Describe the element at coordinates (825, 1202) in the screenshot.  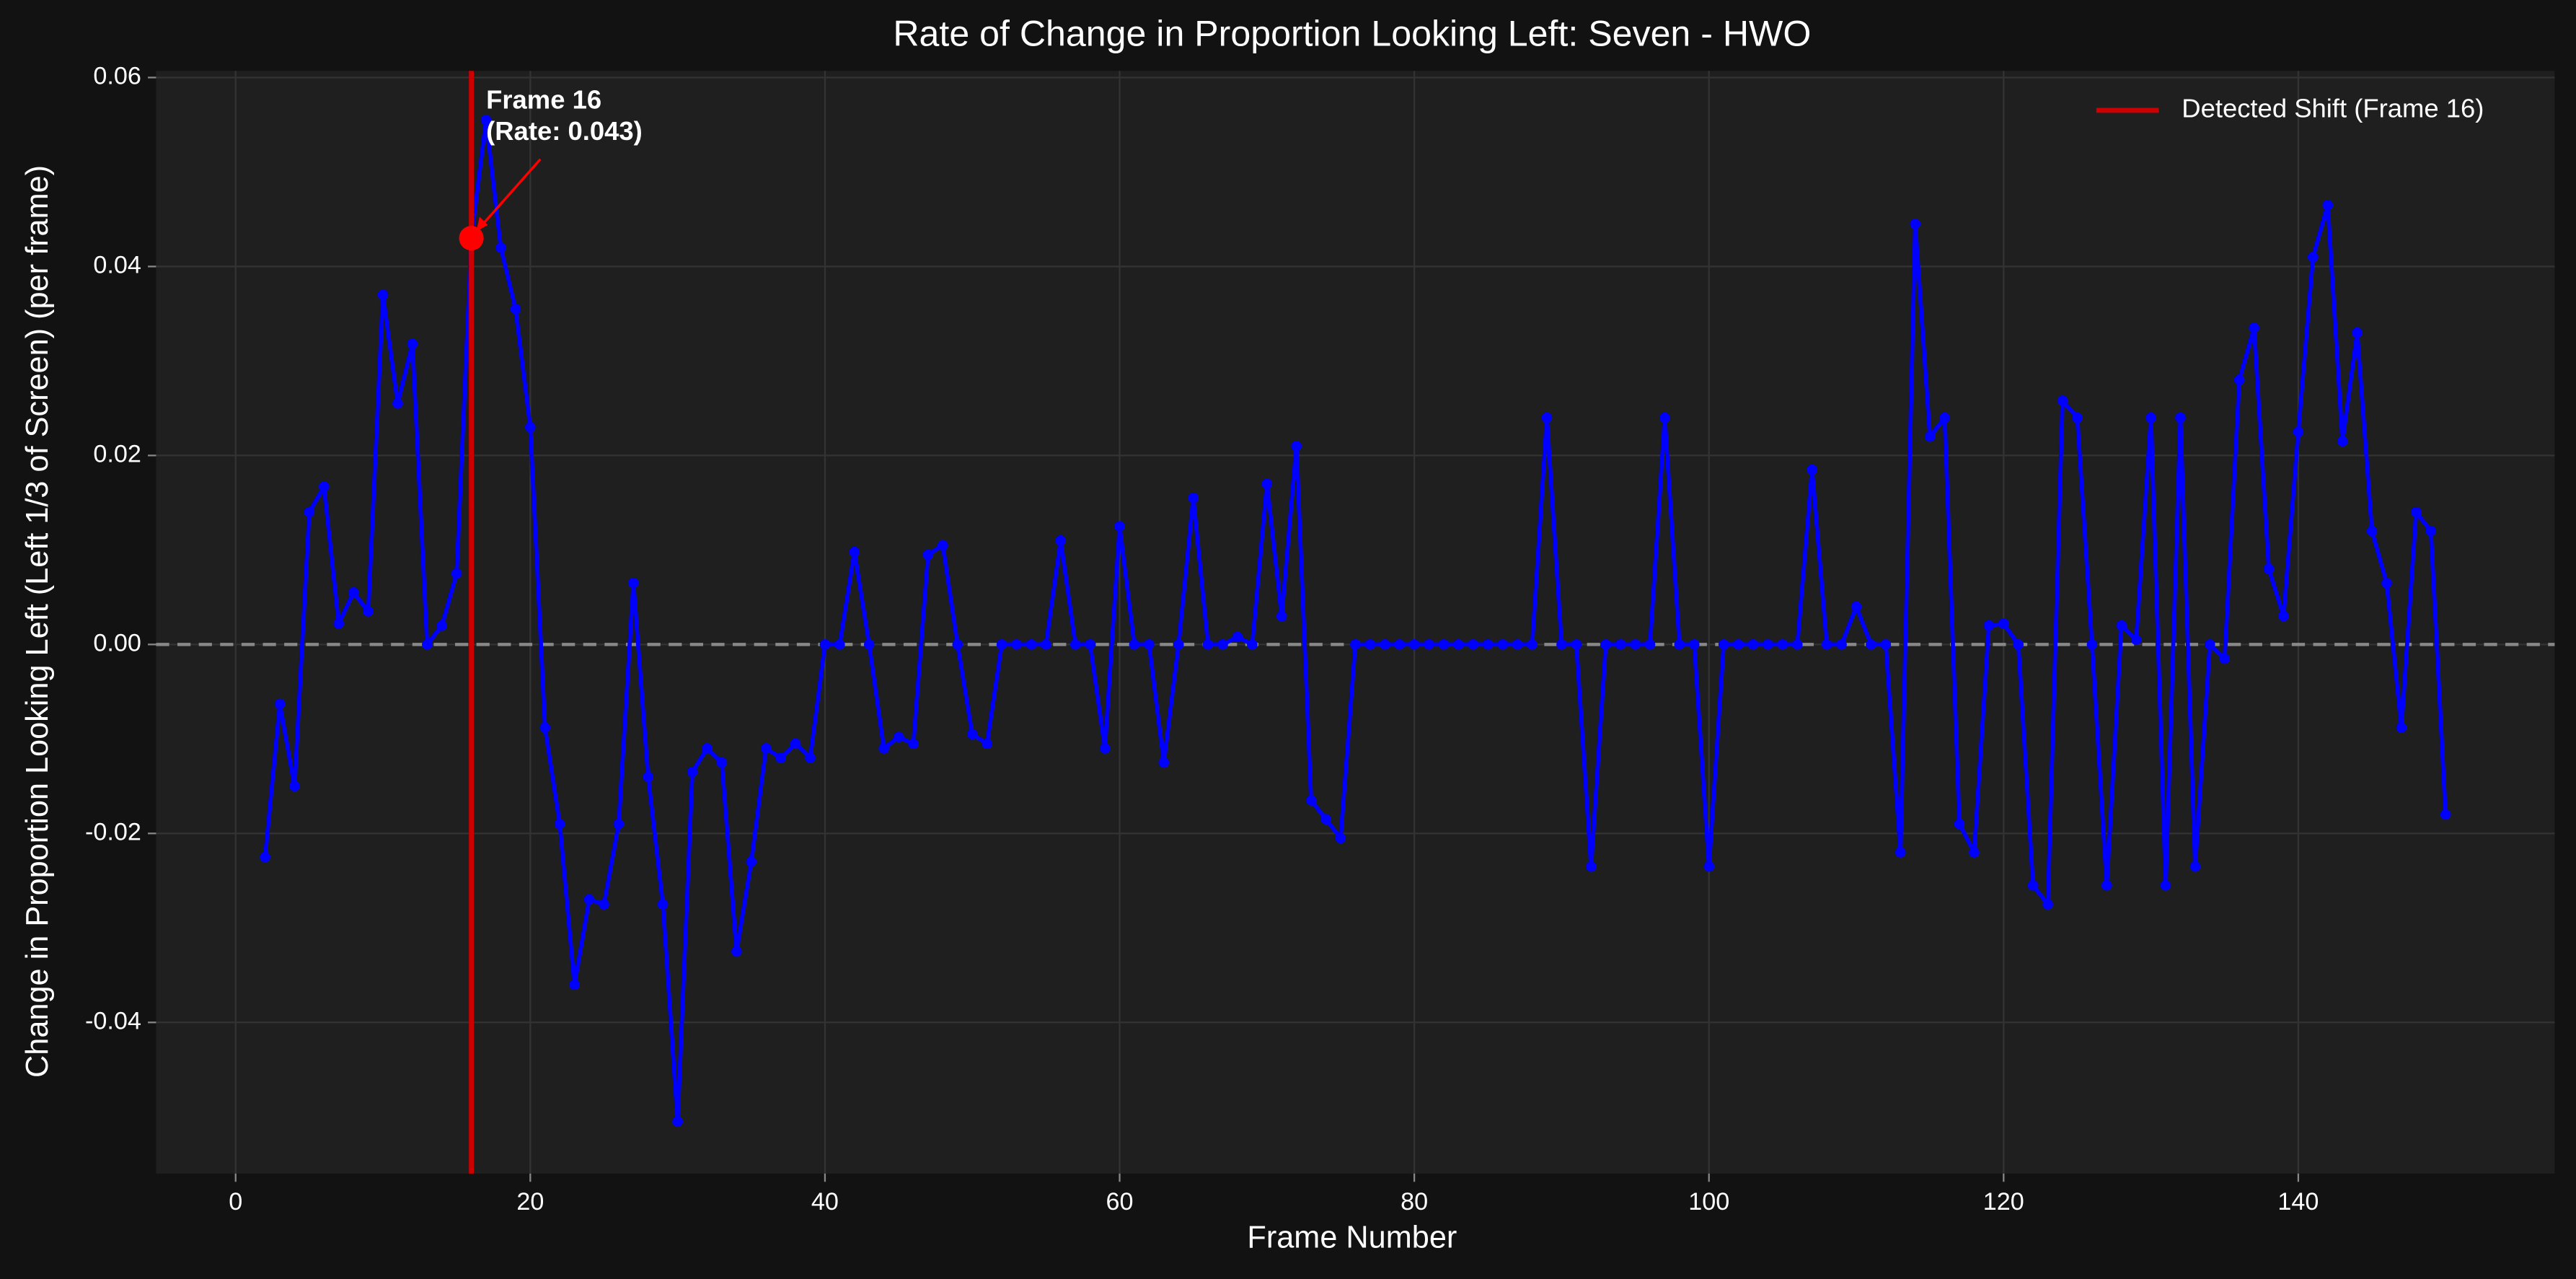
I see `x-tick-label: 40` at that location.